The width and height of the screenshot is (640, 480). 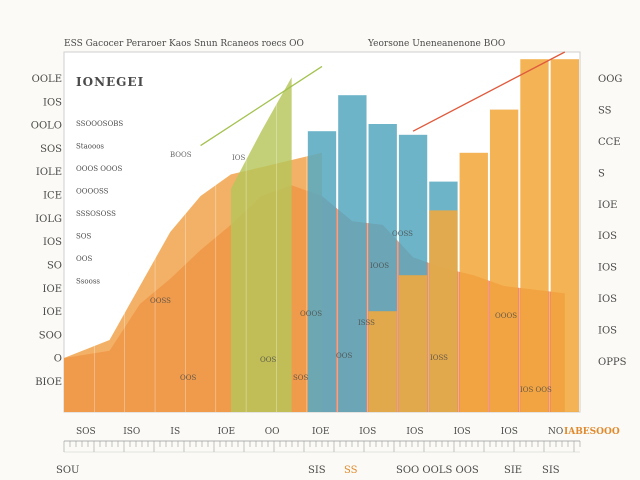 I want to click on x-tick: SOS, so click(x=86, y=432).